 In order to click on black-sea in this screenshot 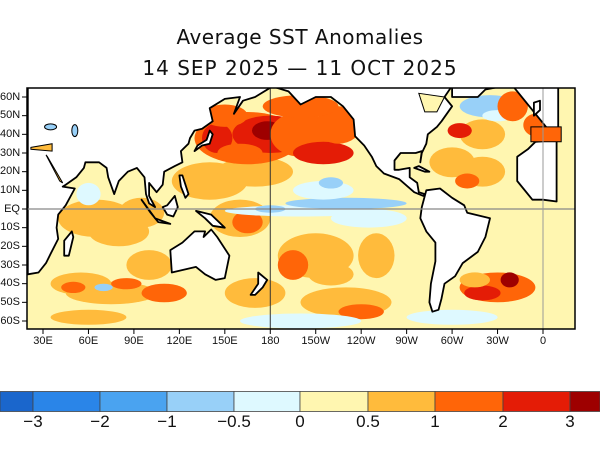, I will do `click(51, 127)`.